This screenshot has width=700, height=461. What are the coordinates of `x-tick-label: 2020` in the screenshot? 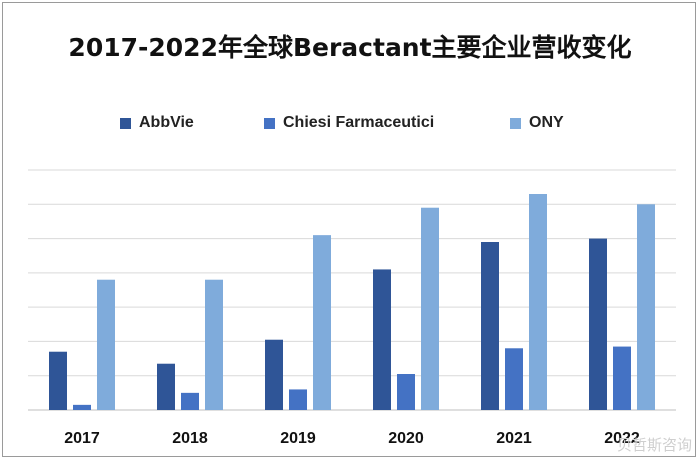 It's located at (406, 438).